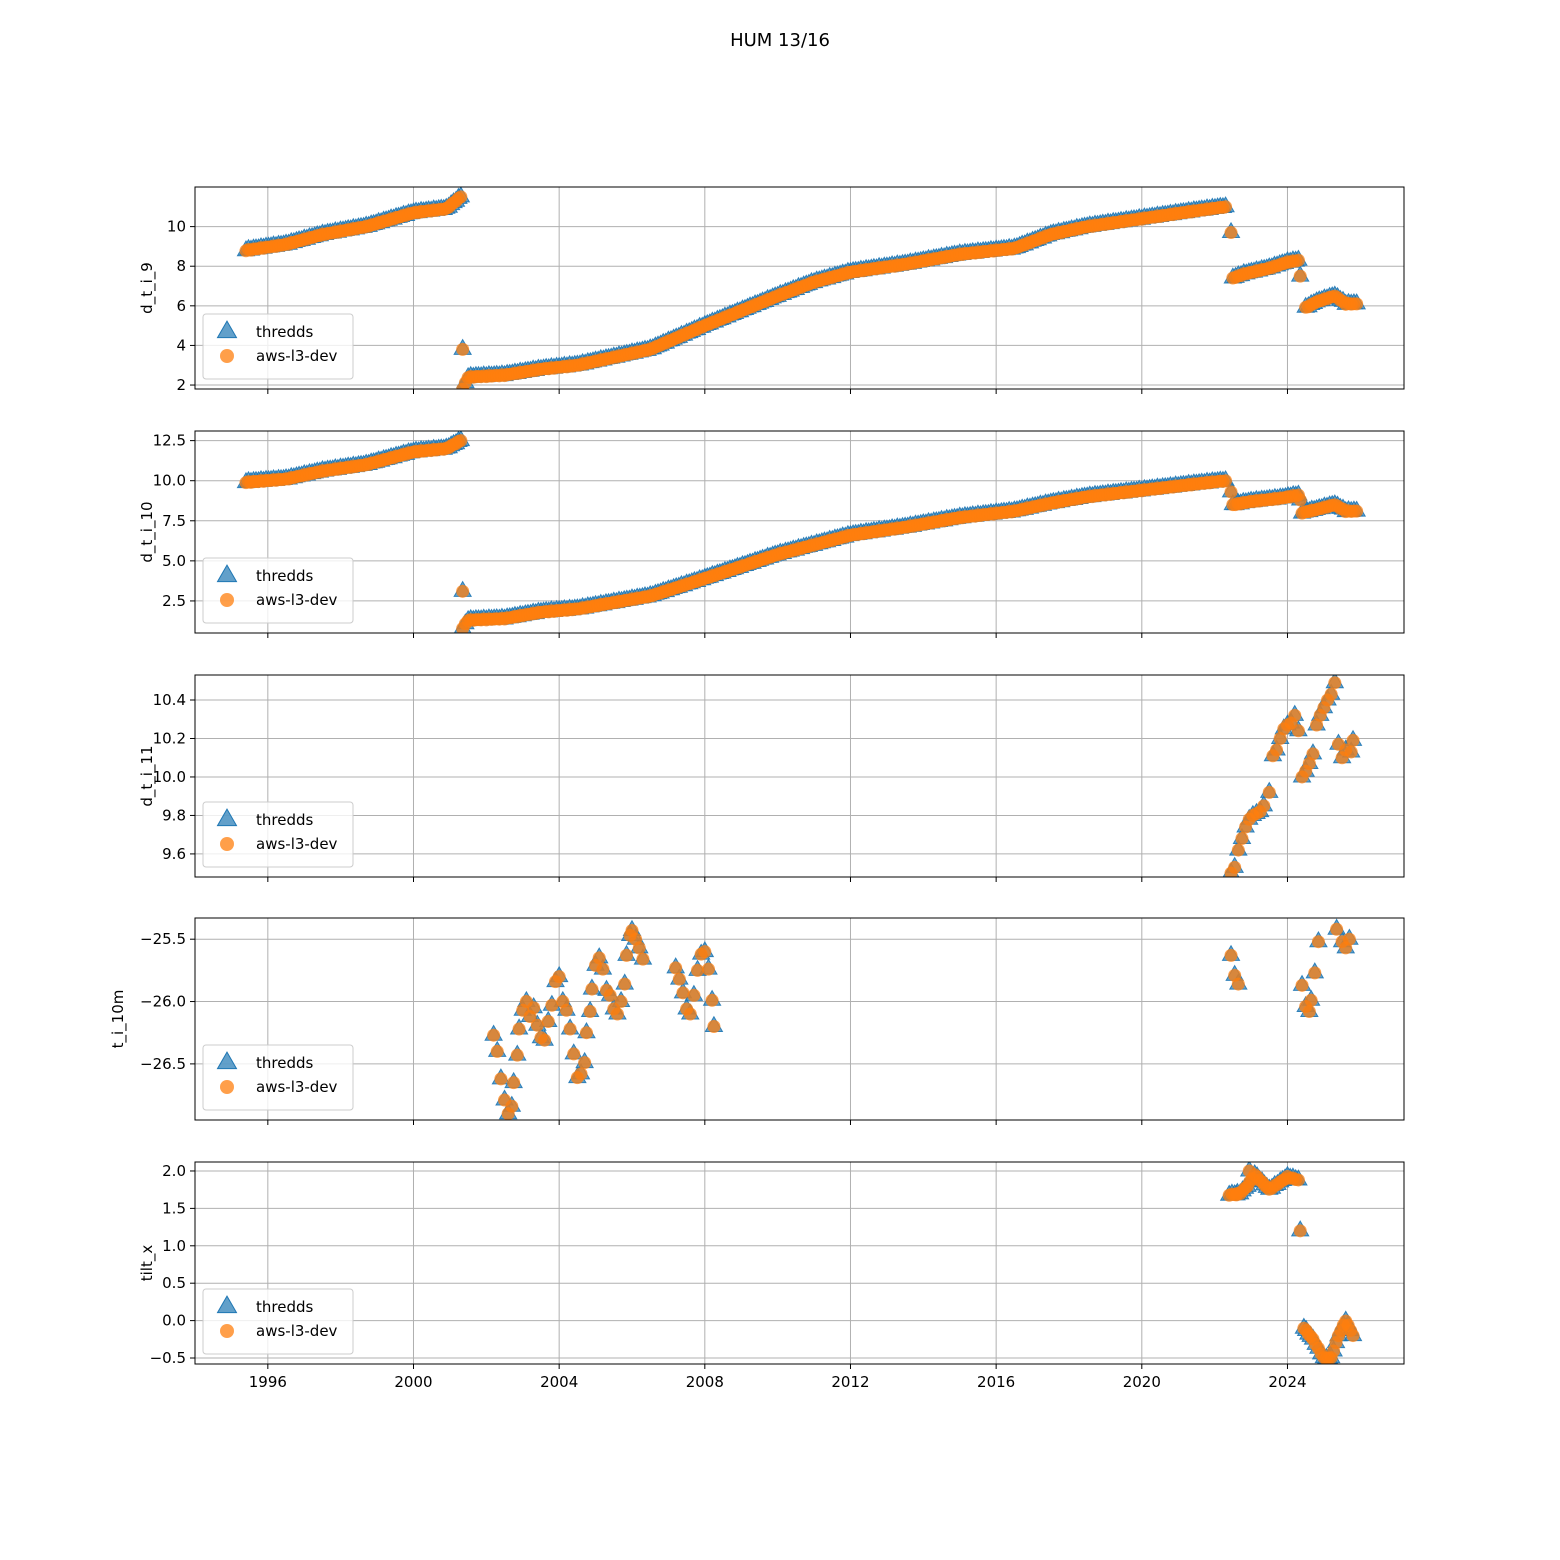  I want to click on y-tick-label: −25.5, so click(163, 939).